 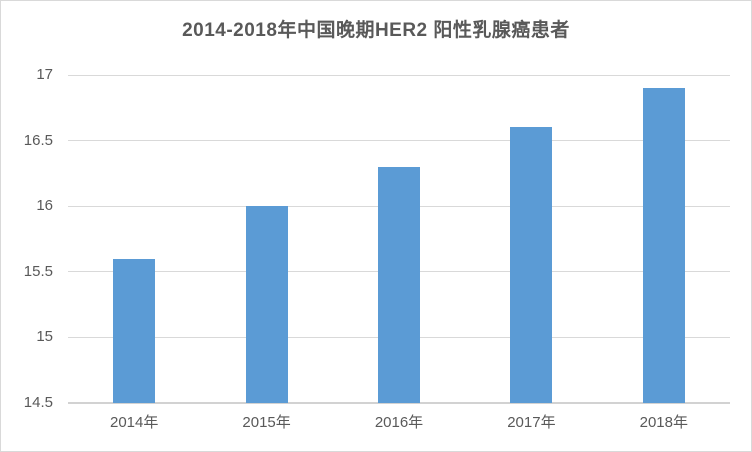 What do you see at coordinates (44, 74) in the screenshot?
I see `y-tick-label: 17` at bounding box center [44, 74].